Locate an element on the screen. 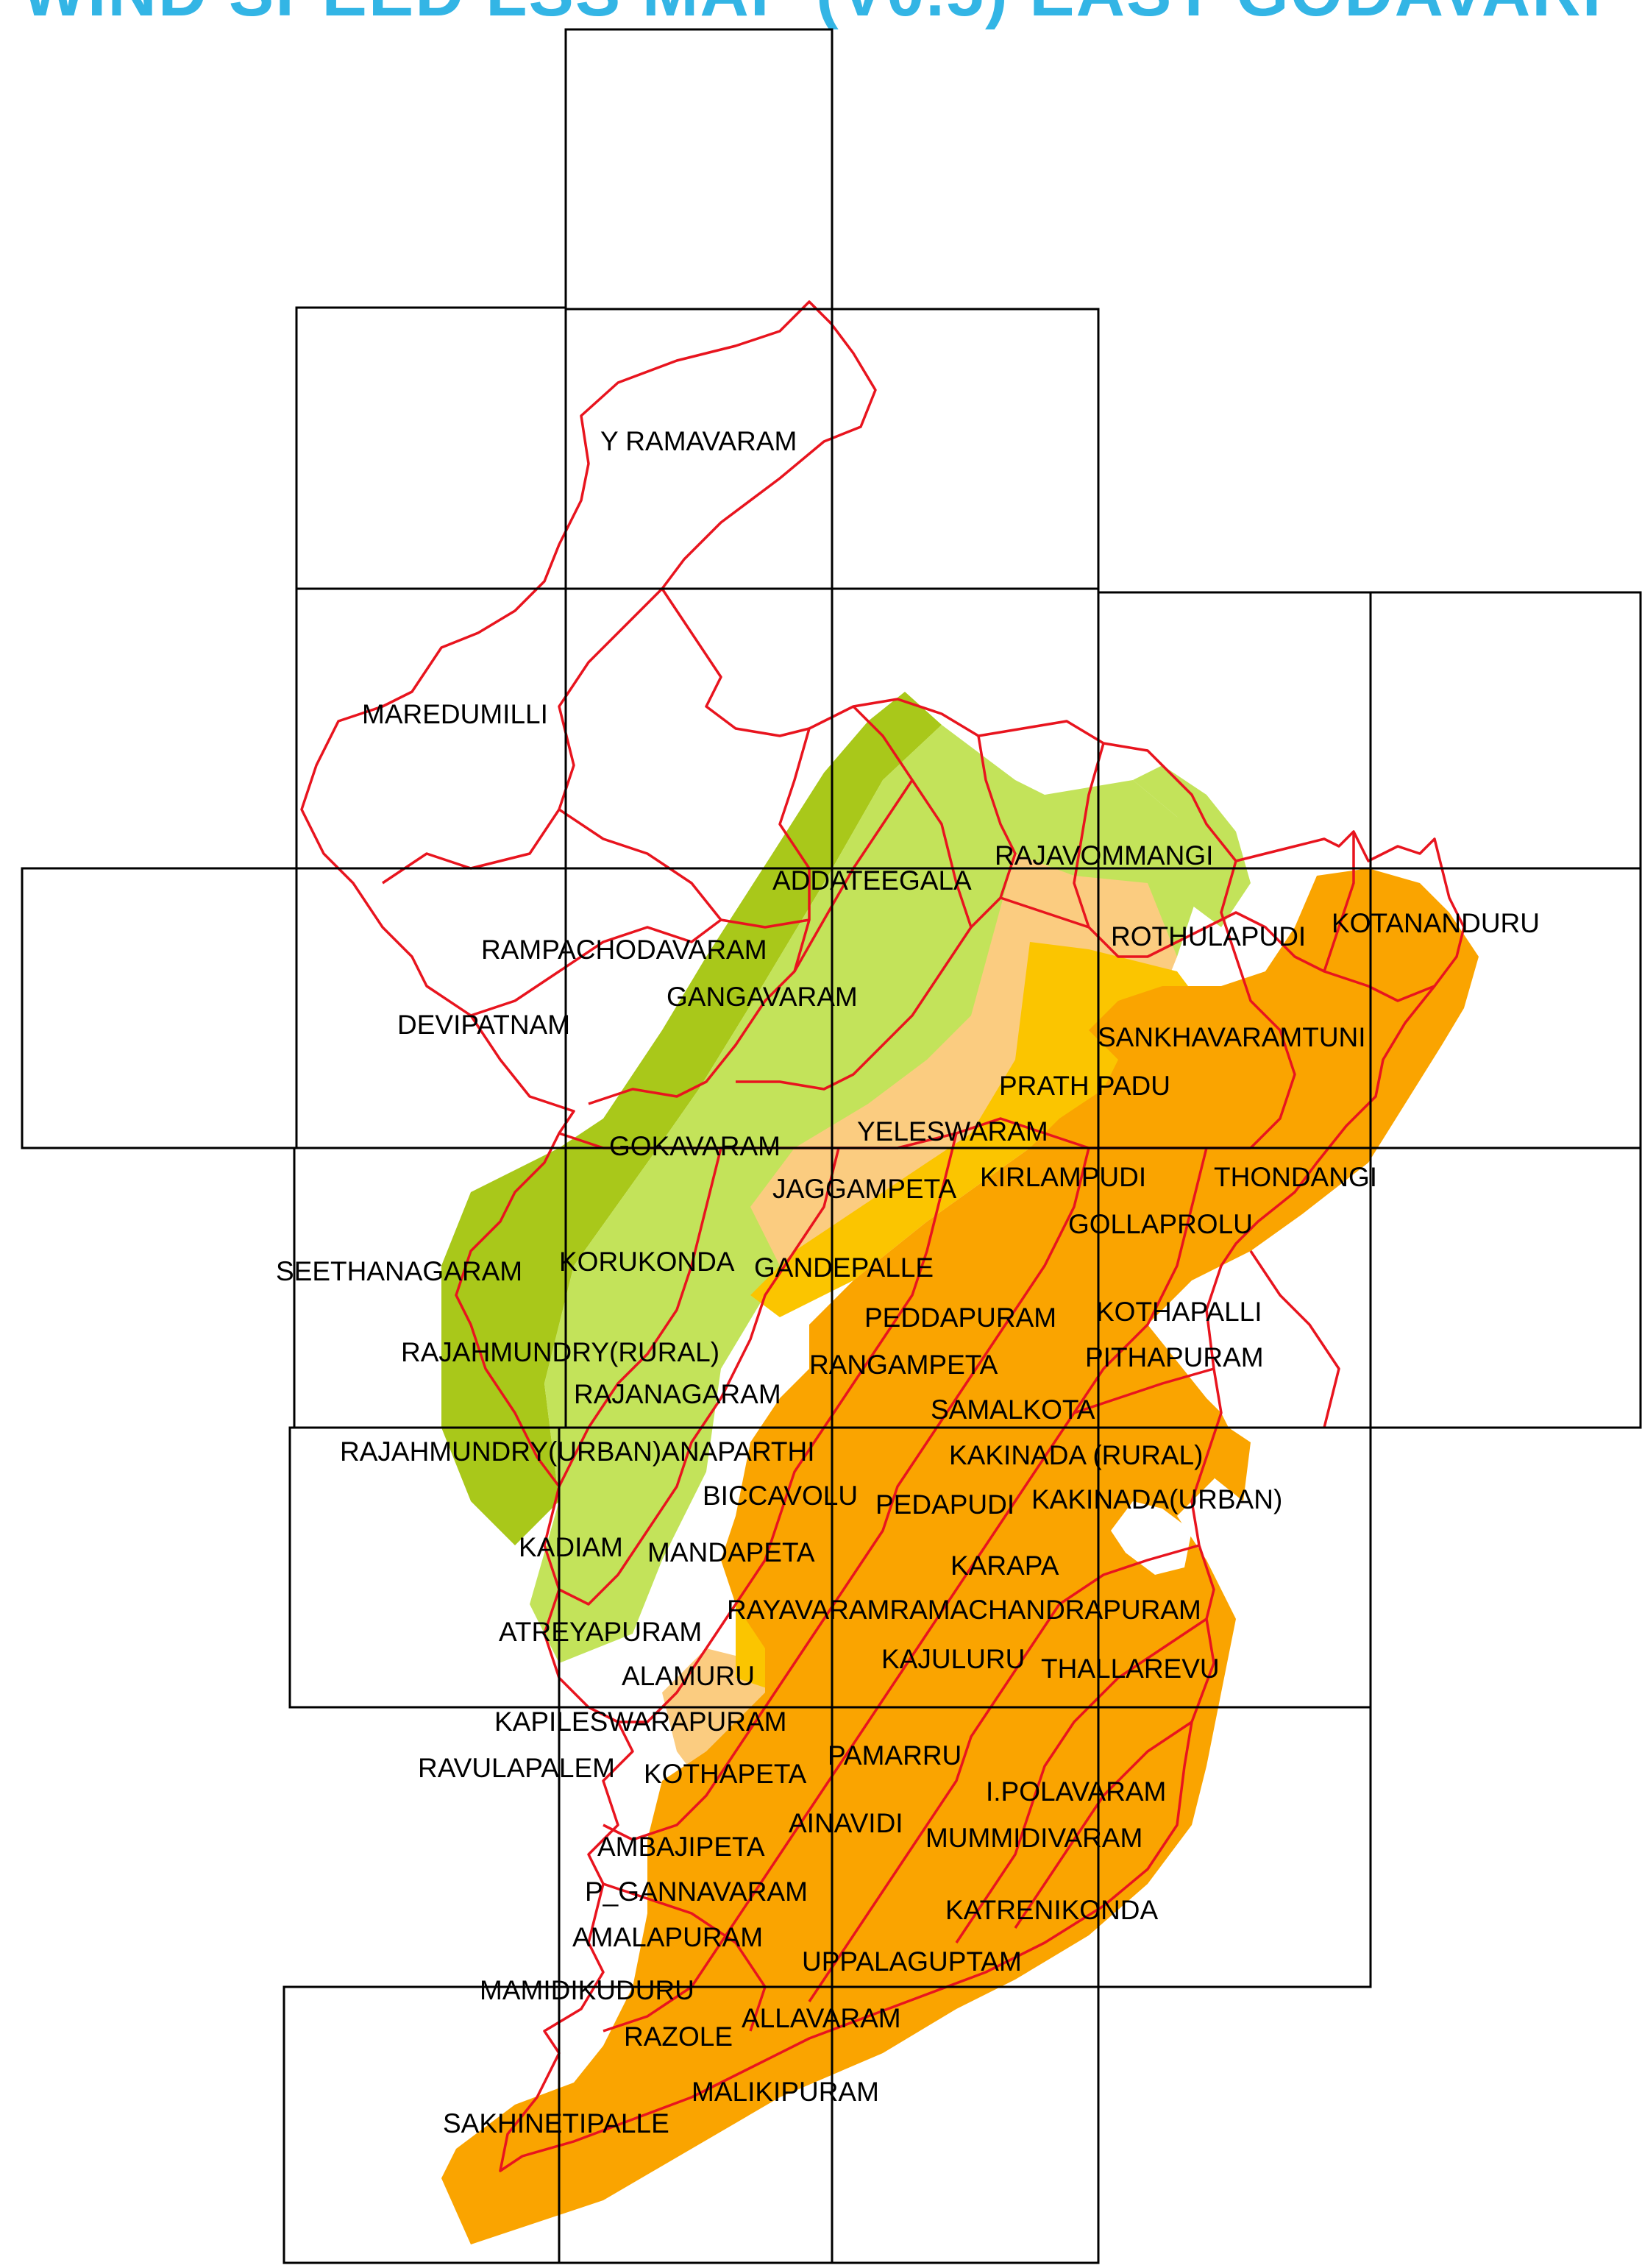 The width and height of the screenshot is (1642, 2268). mandal-label: KAKINADA(URBAN) is located at coordinates (1156, 1499).